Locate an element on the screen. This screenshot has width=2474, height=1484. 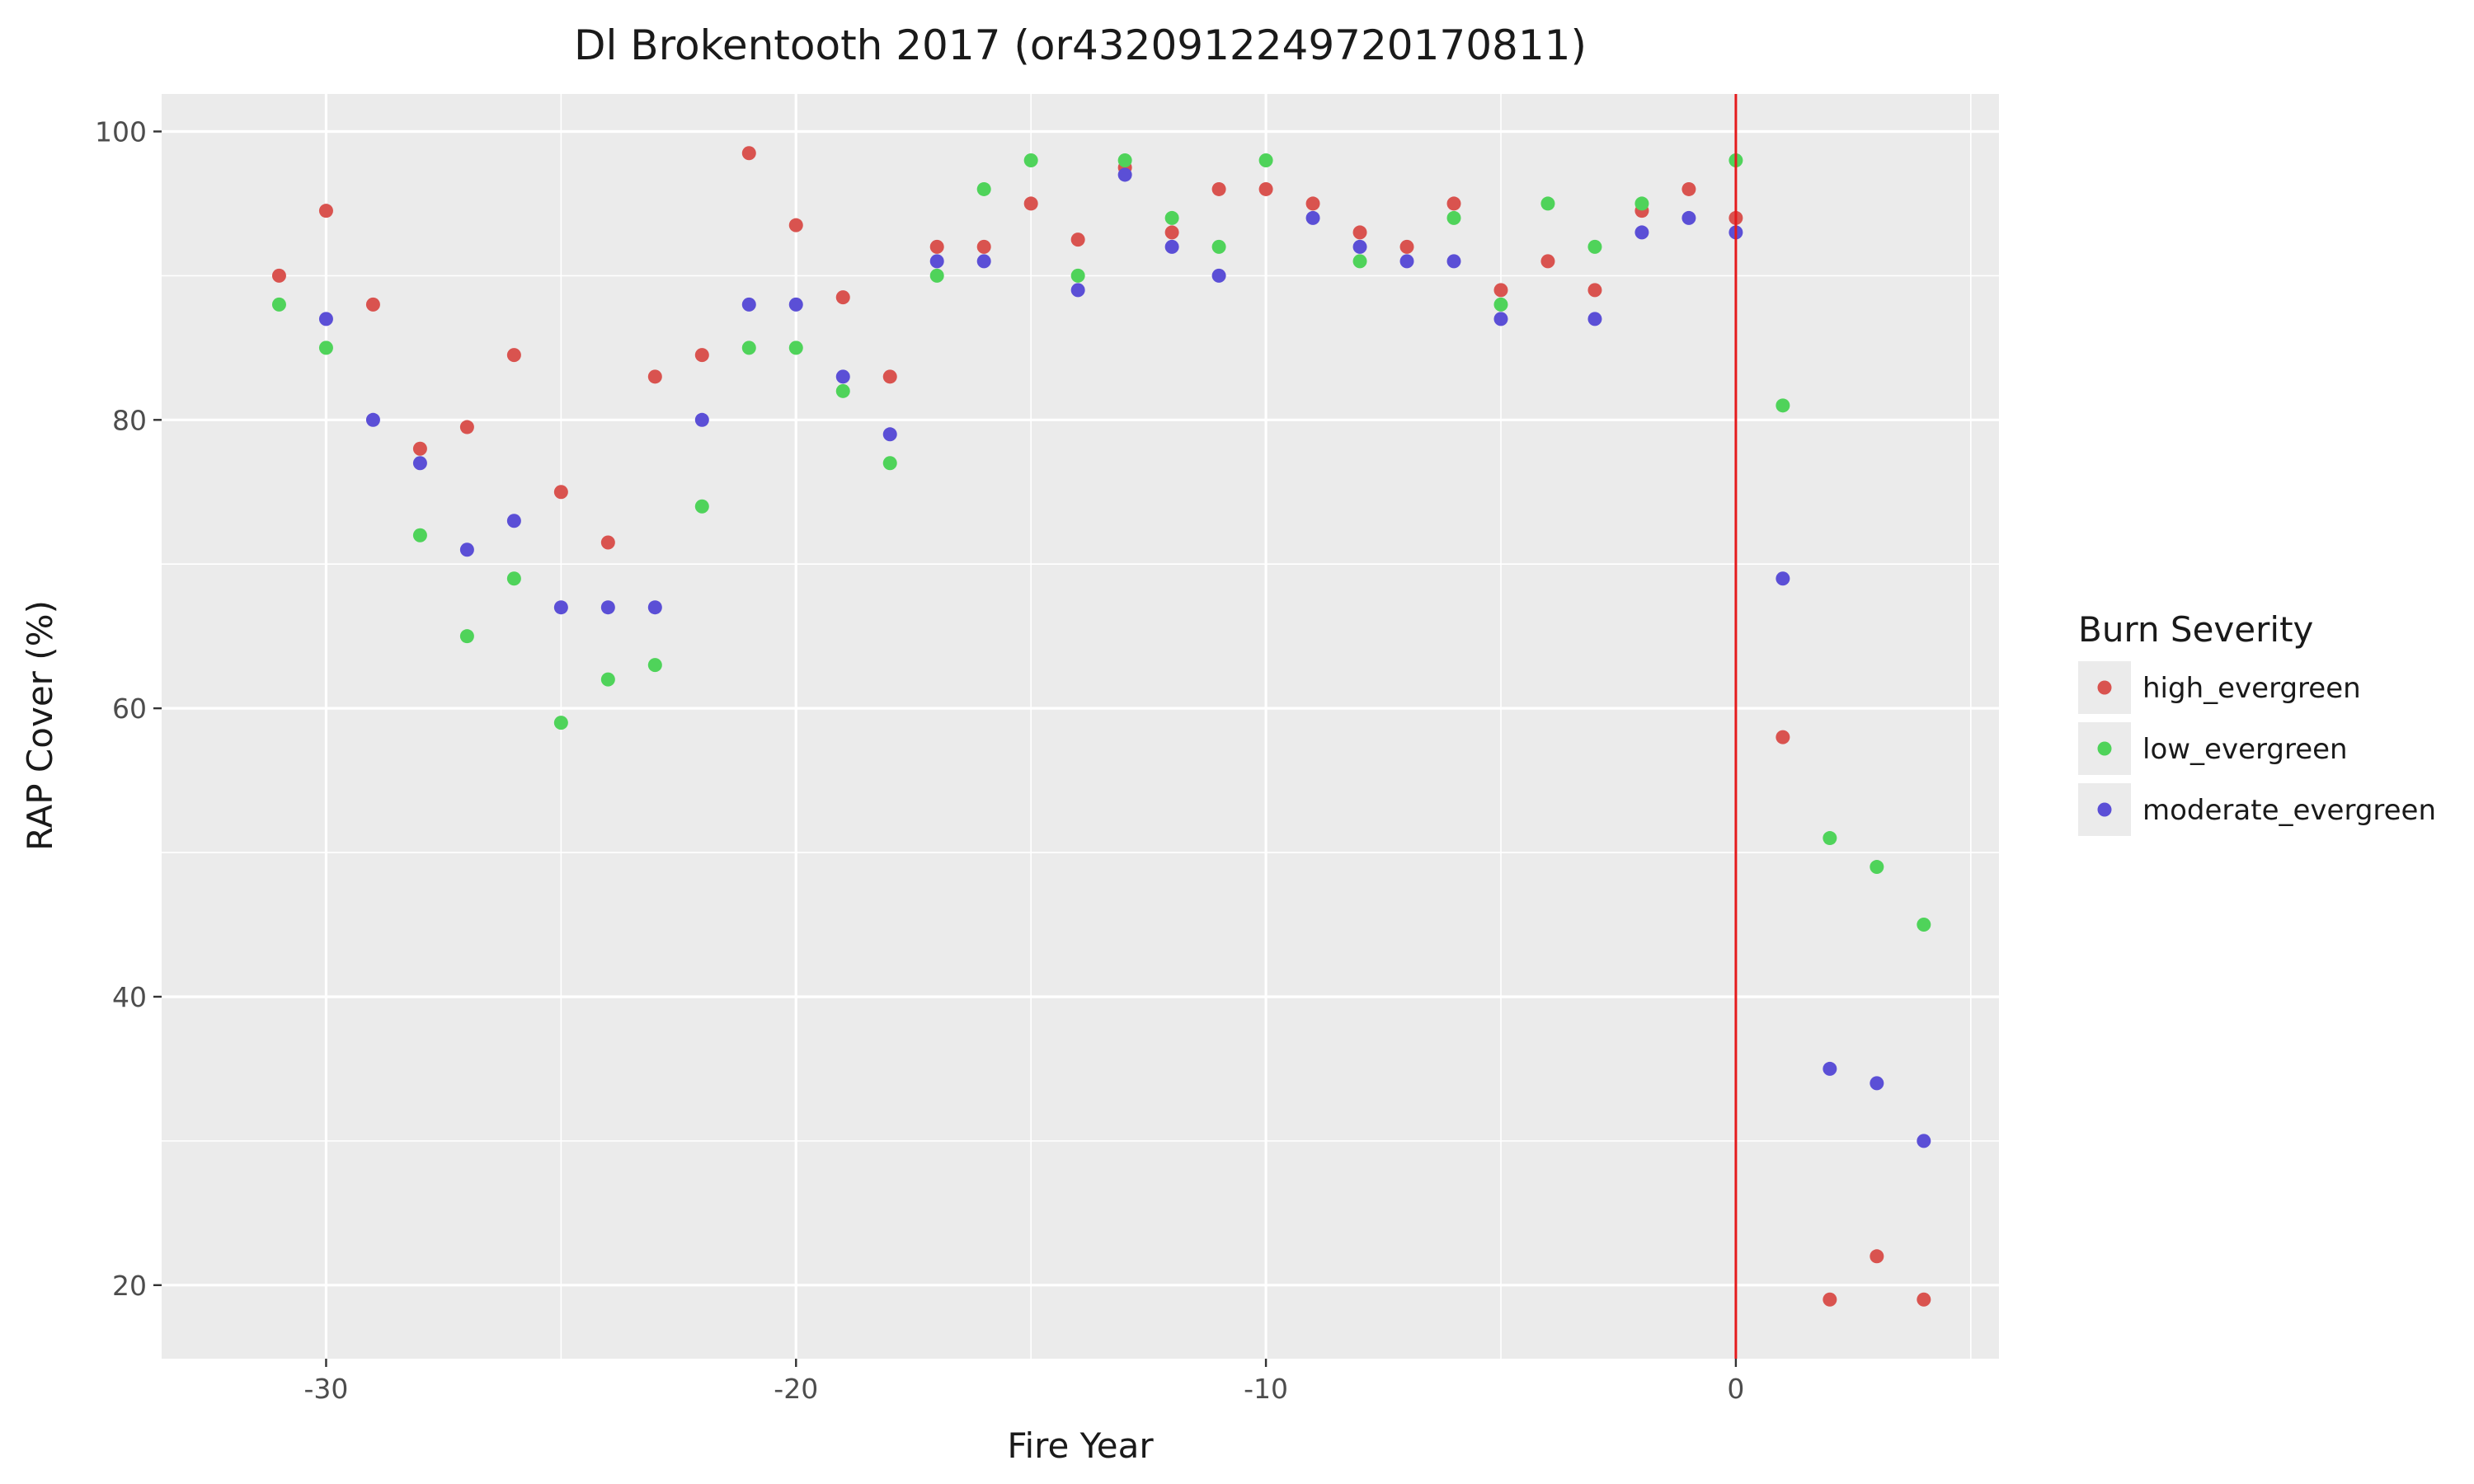
legend-label: moderate_evergreen is located at coordinates (2289, 810).